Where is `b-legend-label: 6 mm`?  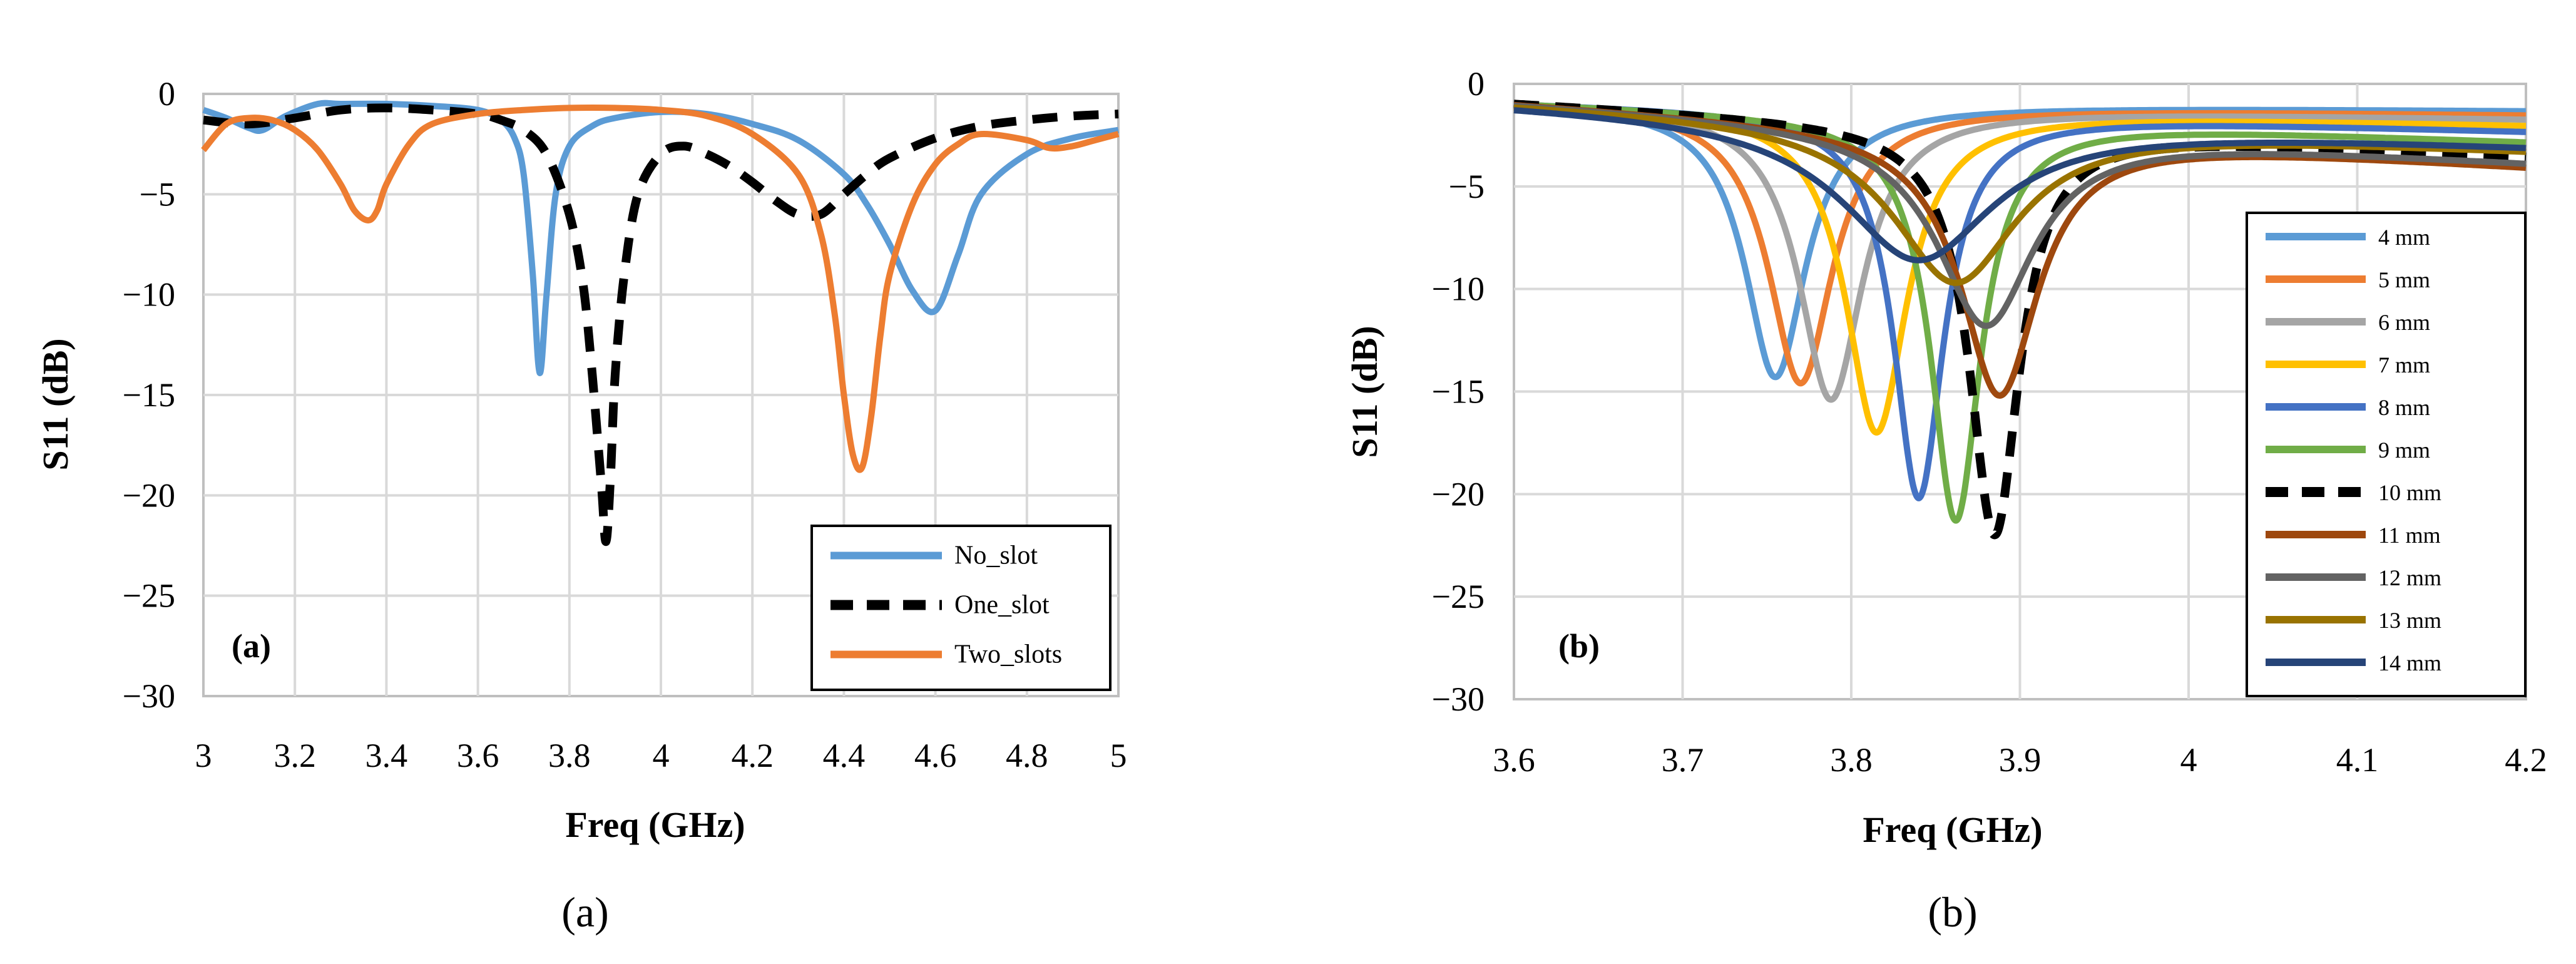
b-legend-label: 6 mm is located at coordinates (2404, 322).